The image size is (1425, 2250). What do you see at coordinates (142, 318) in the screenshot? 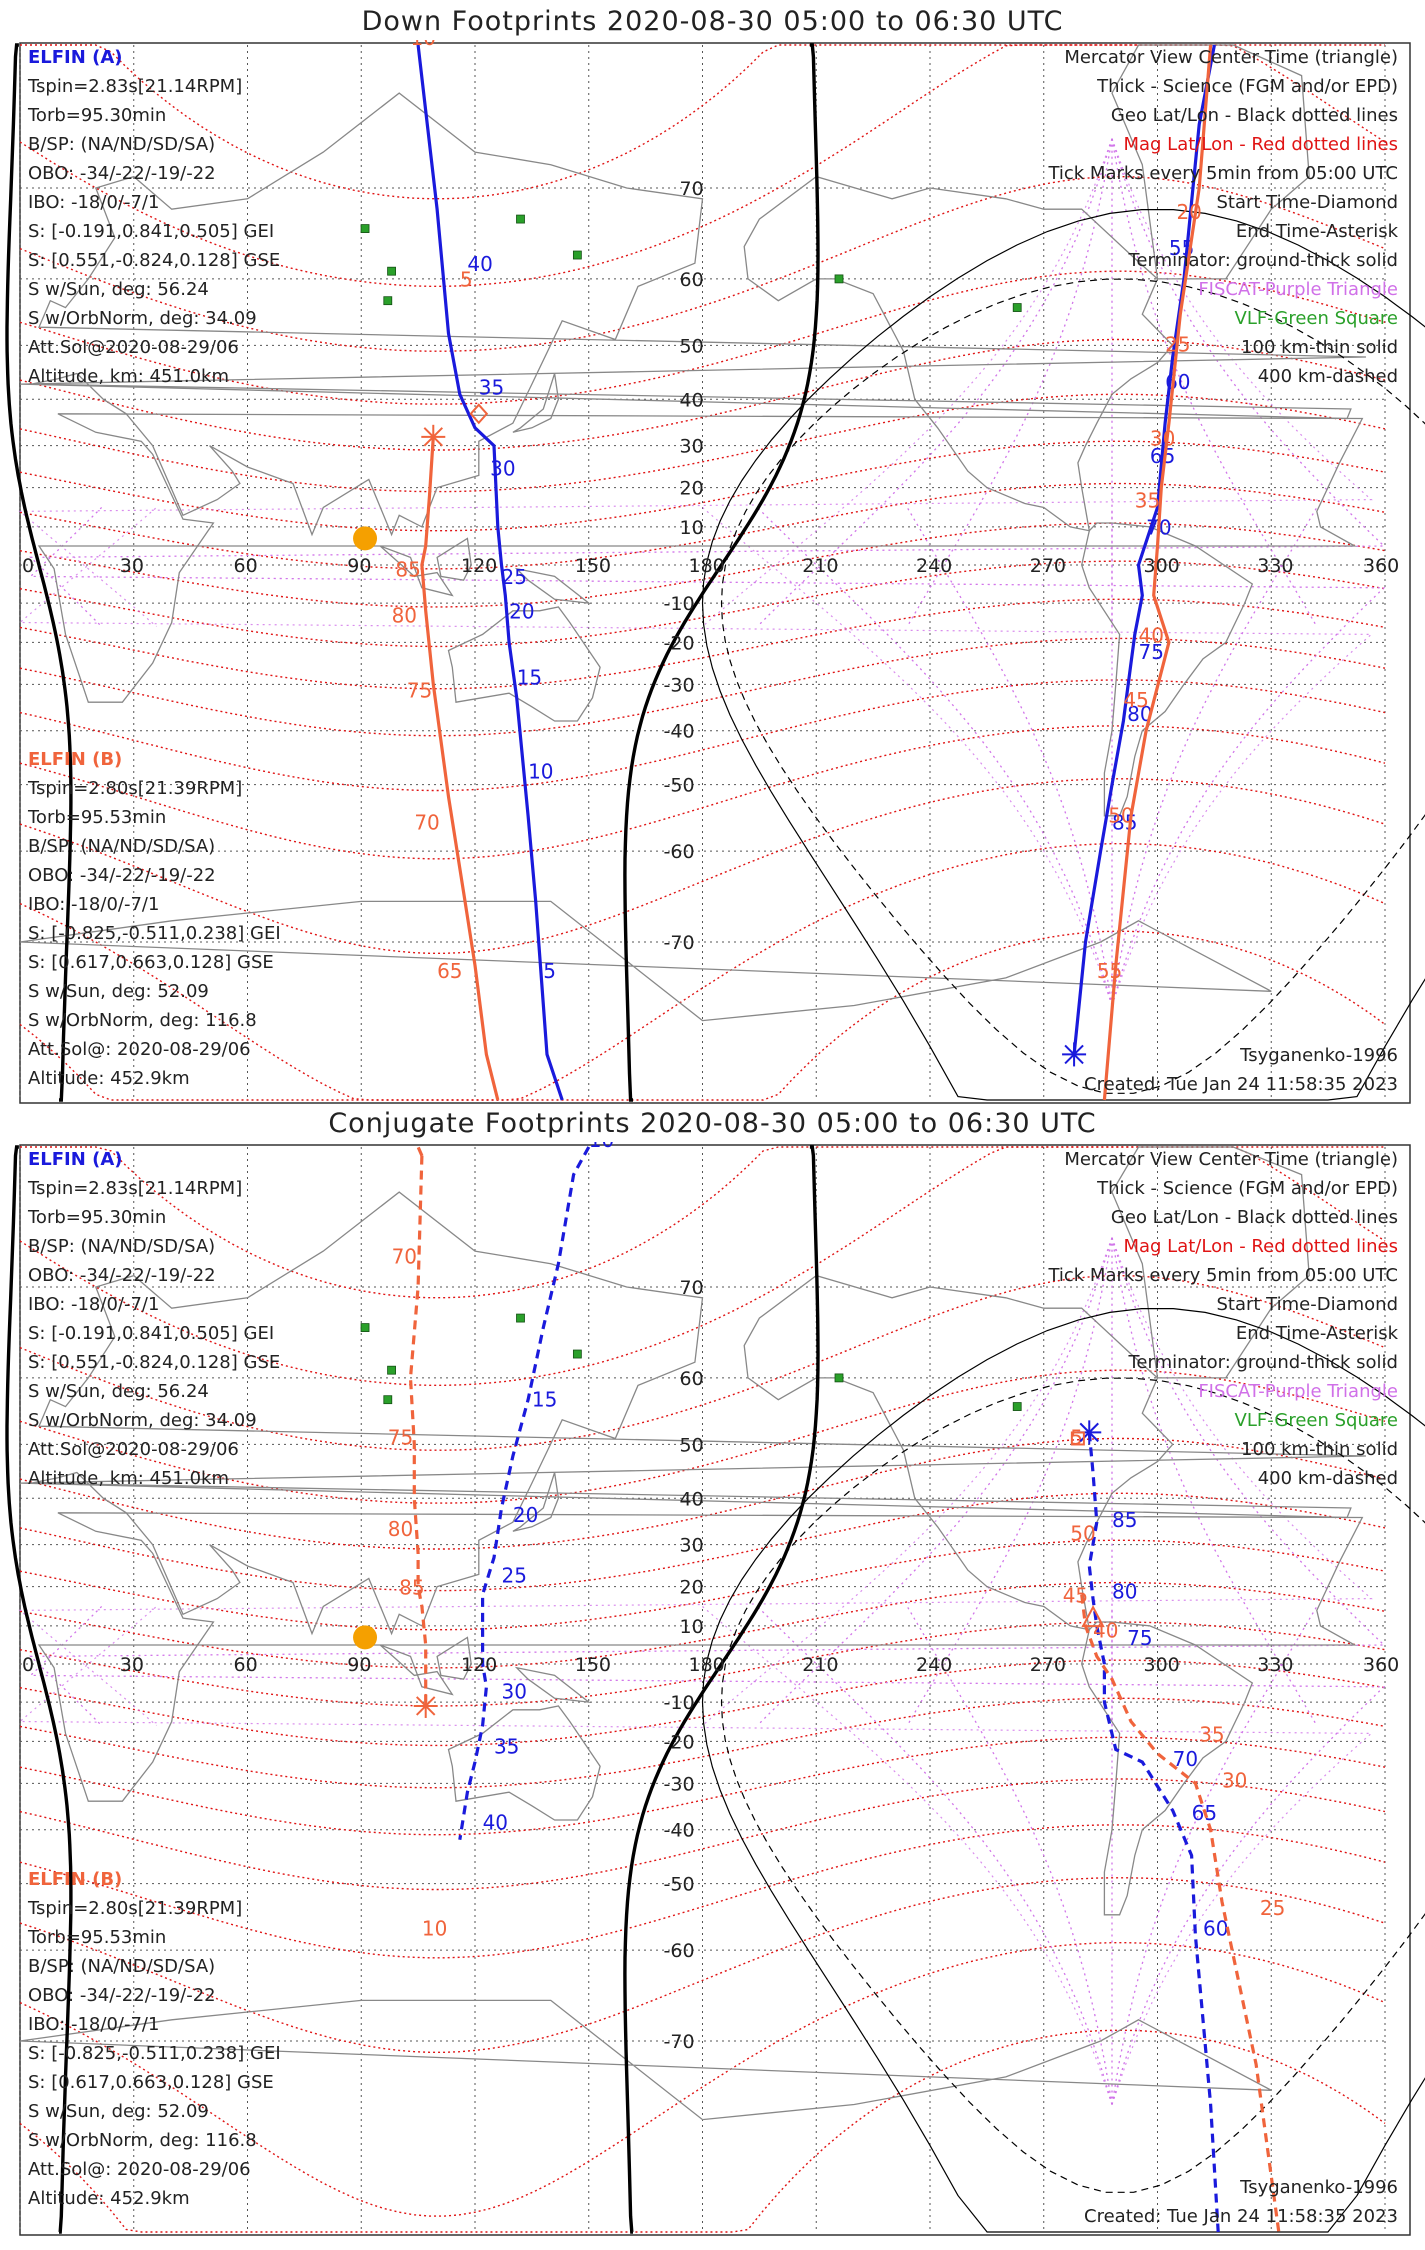
I see `elfin-a-info-line: S w/OrbNorm, deg: 34.09` at bounding box center [142, 318].